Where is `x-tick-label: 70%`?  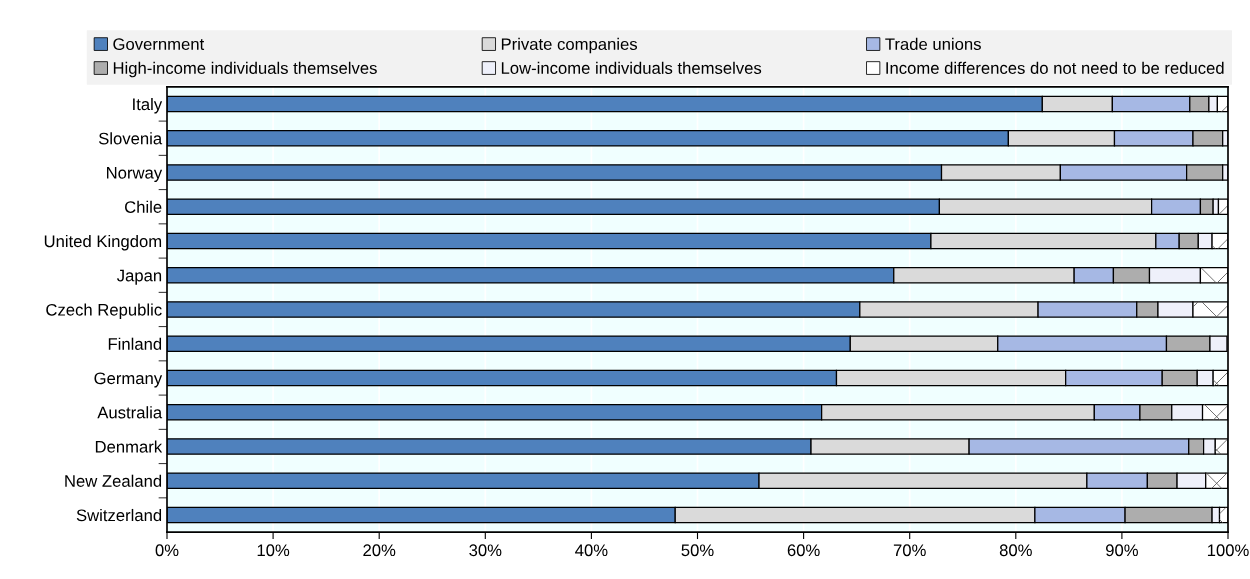 x-tick-label: 70% is located at coordinates (909, 550).